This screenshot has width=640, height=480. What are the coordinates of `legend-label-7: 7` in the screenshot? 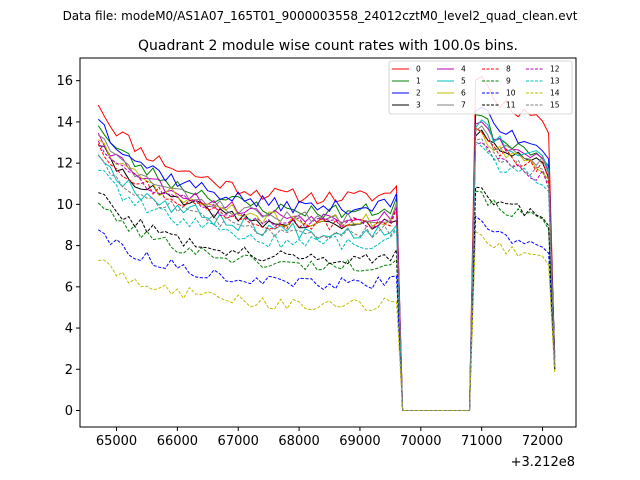 It's located at (463, 105).